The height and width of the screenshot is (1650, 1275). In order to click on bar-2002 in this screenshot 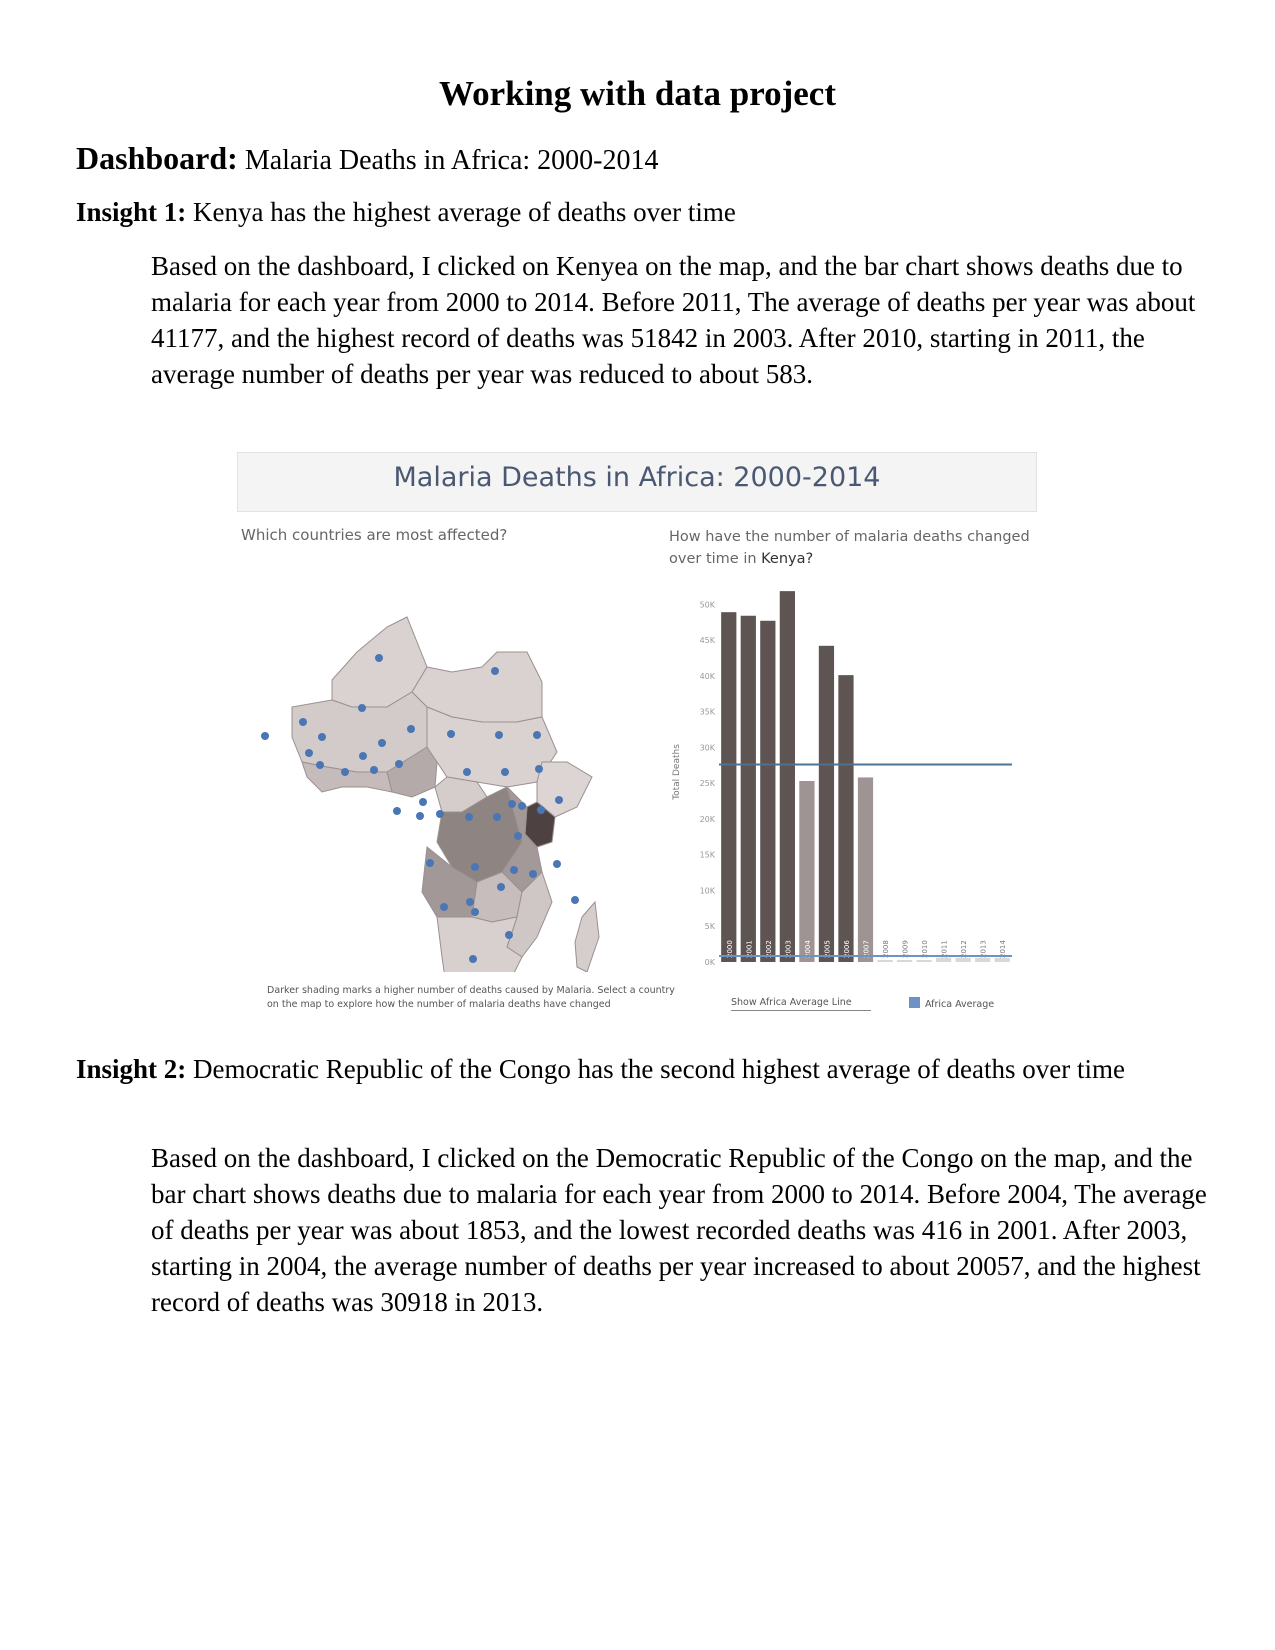, I will do `click(768, 791)`.